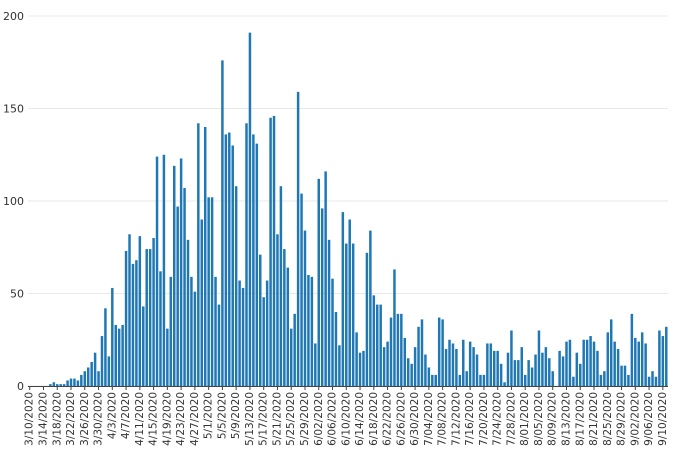 The height and width of the screenshot is (455, 680). Describe the element at coordinates (85, 419) in the screenshot. I see `x-tick-label: 3/26/2020` at that location.